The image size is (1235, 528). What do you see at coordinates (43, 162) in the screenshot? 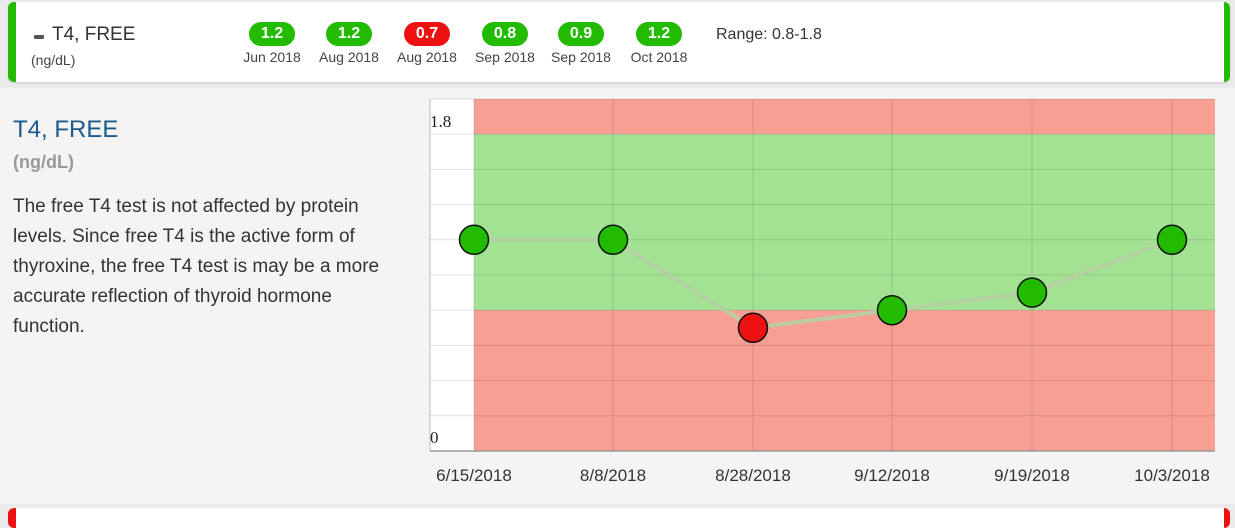
I see `detail-unit: (ng/dL)` at bounding box center [43, 162].